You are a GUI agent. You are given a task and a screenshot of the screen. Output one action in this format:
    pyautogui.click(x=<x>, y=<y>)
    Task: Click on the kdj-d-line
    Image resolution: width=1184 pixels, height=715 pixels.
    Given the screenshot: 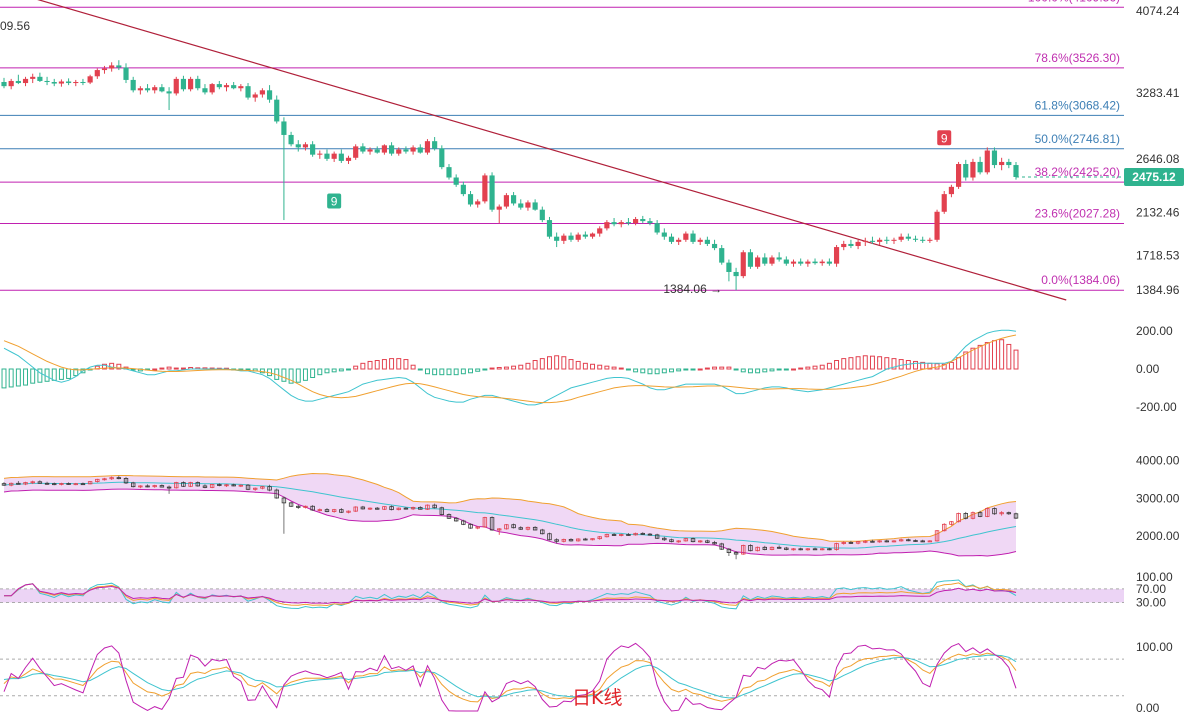 What is the action you would take?
    pyautogui.click(x=510, y=676)
    